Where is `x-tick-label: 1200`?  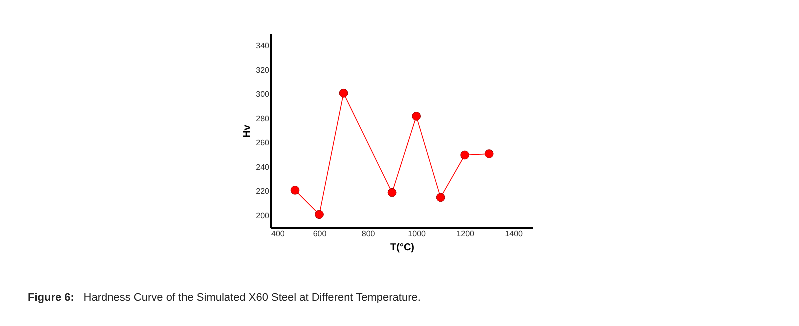 x-tick-label: 1200 is located at coordinates (466, 234).